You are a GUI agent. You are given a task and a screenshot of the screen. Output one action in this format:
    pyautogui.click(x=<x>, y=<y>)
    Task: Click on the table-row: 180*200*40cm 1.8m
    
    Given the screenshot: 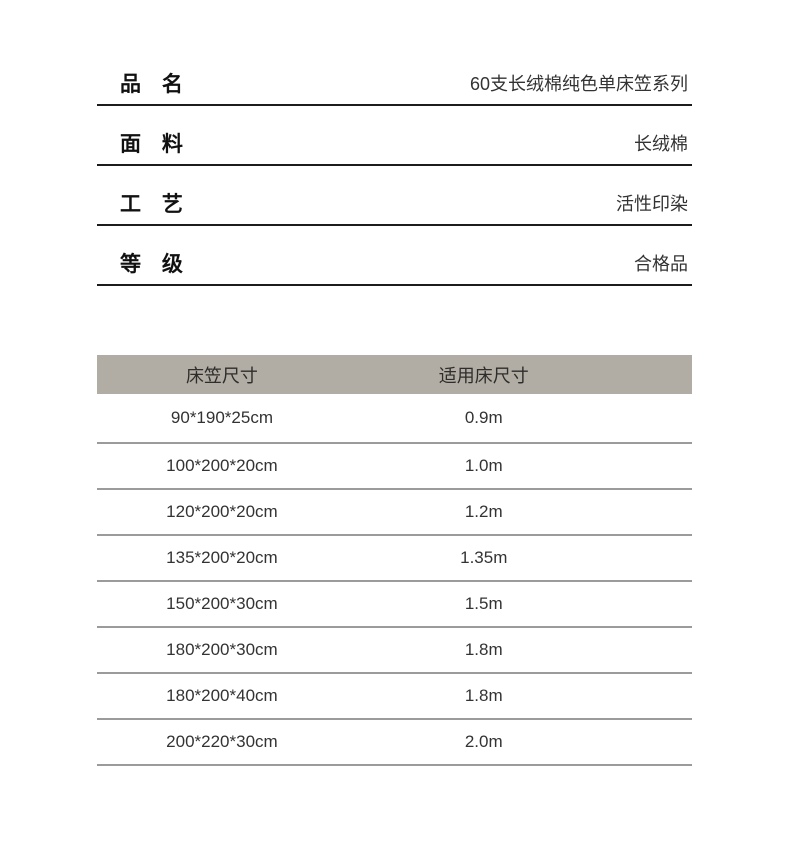 What is the action you would take?
    pyautogui.click(x=394, y=697)
    